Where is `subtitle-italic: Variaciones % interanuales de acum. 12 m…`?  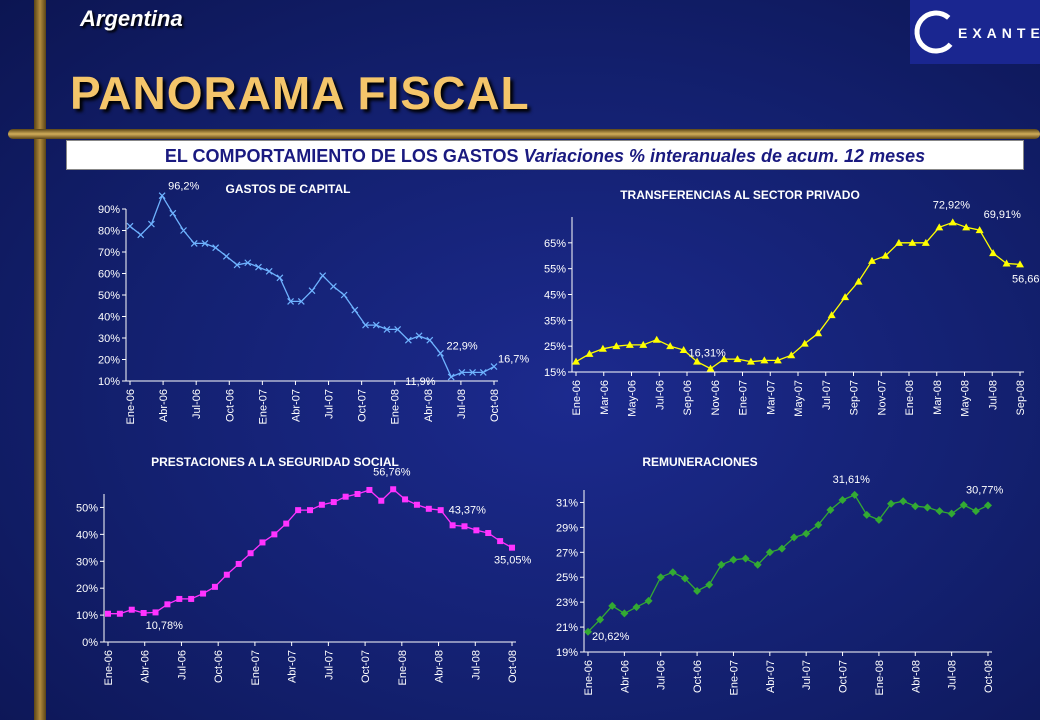 subtitle-italic: Variaciones % interanuales de acum. 12 m… is located at coordinates (724, 156).